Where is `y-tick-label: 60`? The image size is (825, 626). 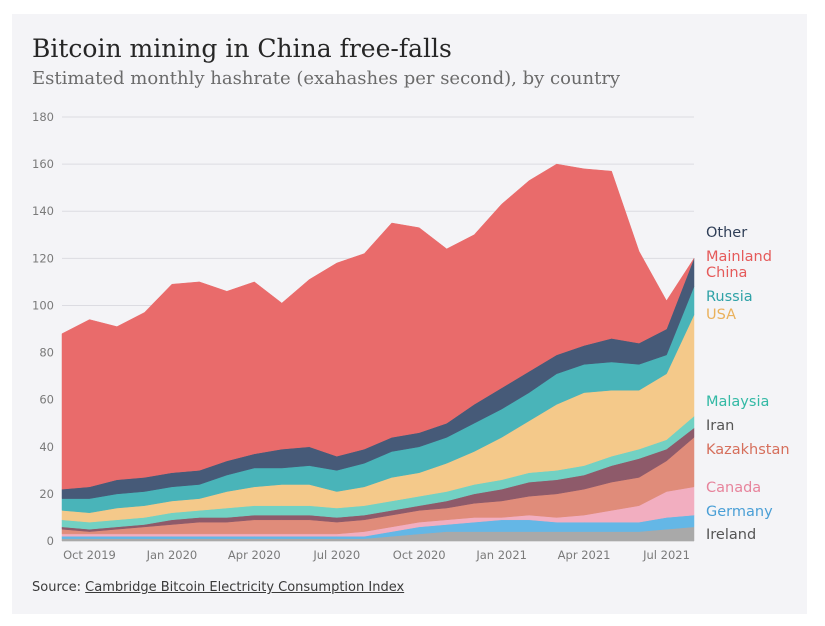 y-tick-label: 60 is located at coordinates (46, 400).